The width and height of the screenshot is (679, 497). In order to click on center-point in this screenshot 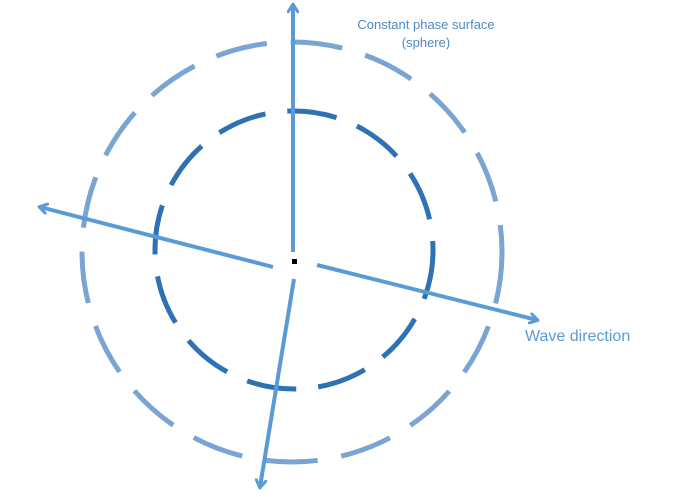, I will do `click(294, 261)`.